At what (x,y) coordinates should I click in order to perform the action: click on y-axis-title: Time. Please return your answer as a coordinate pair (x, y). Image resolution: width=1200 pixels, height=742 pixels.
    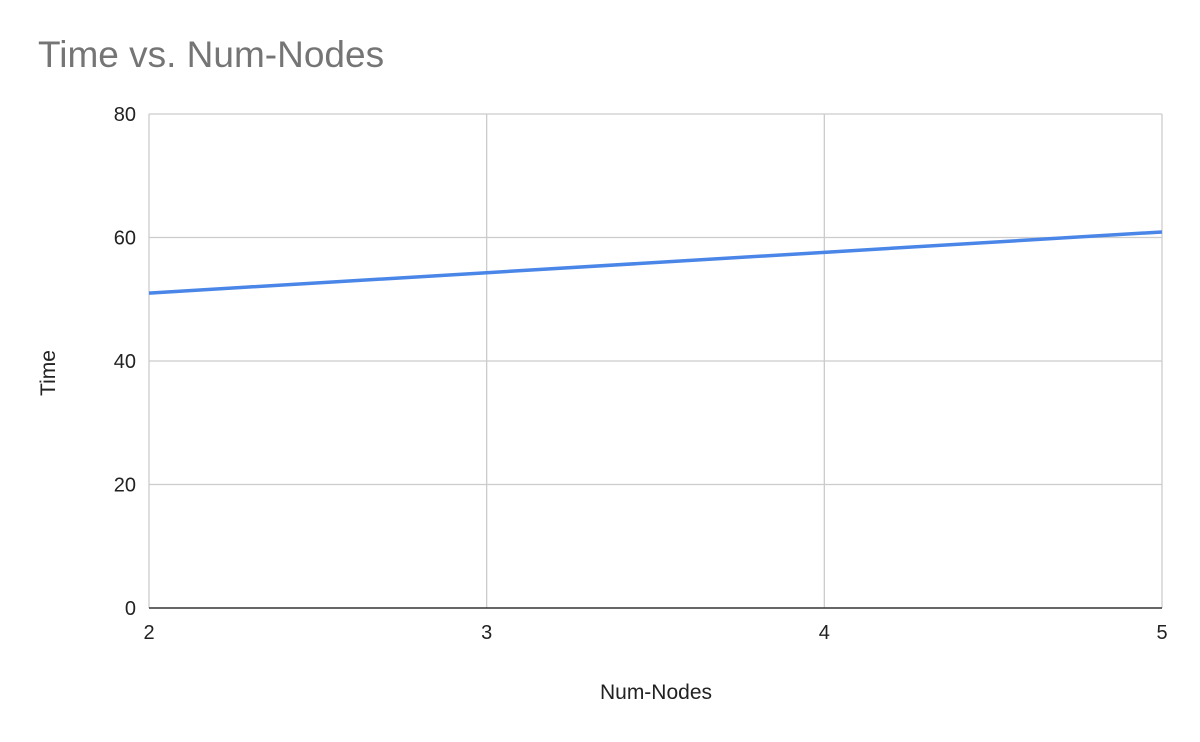
    Looking at the image, I should click on (48, 373).